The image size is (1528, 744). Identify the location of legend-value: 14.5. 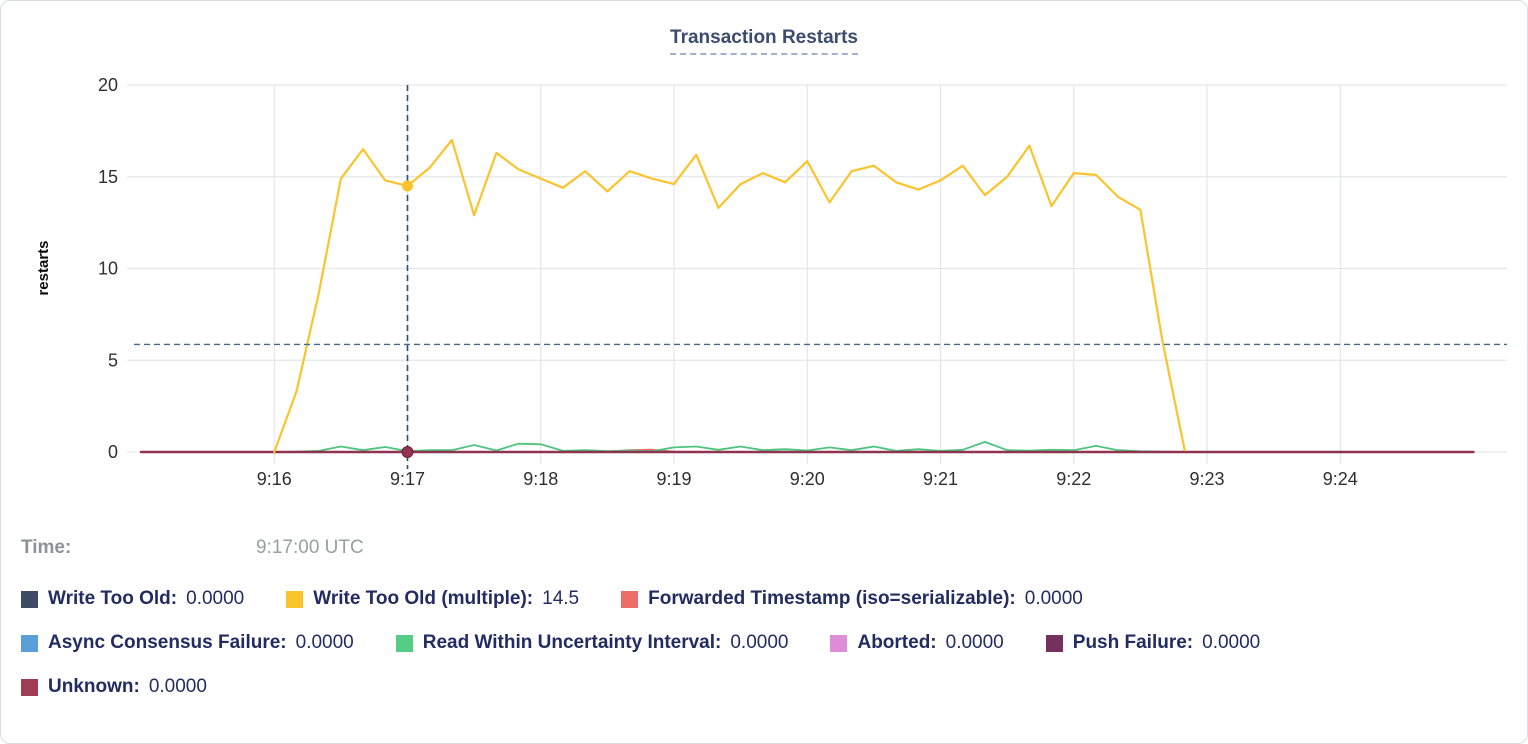
(561, 598).